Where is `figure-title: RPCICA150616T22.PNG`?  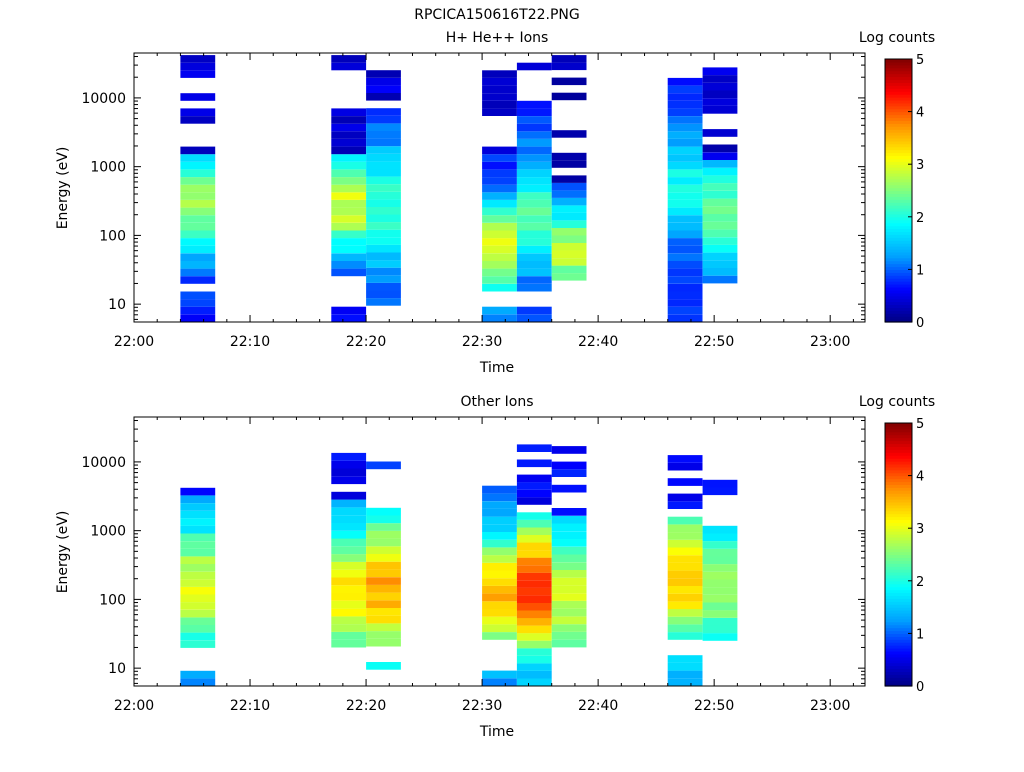 figure-title: RPCICA150616T22.PNG is located at coordinates (496, 15).